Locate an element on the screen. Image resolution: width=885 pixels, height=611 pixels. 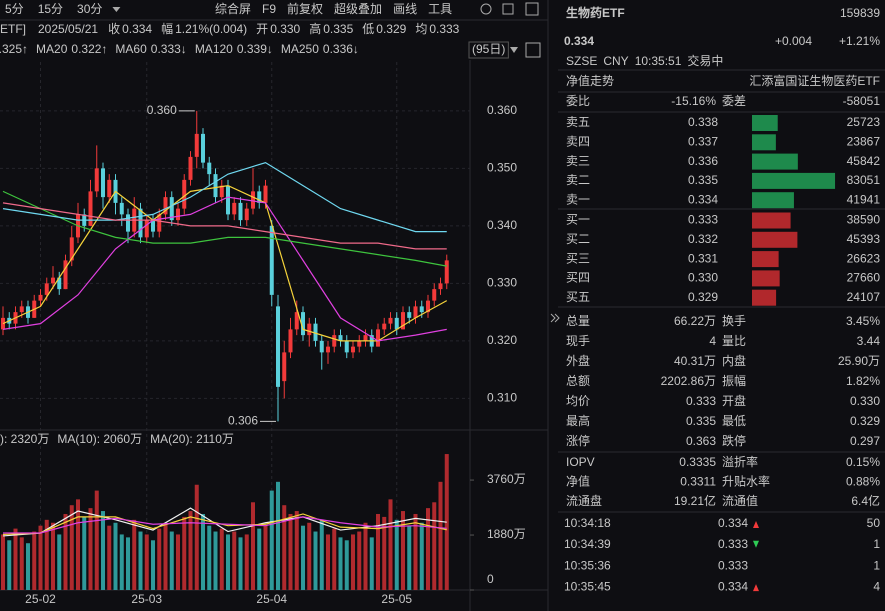
book-volume: 24107 is located at coordinates (864, 297).